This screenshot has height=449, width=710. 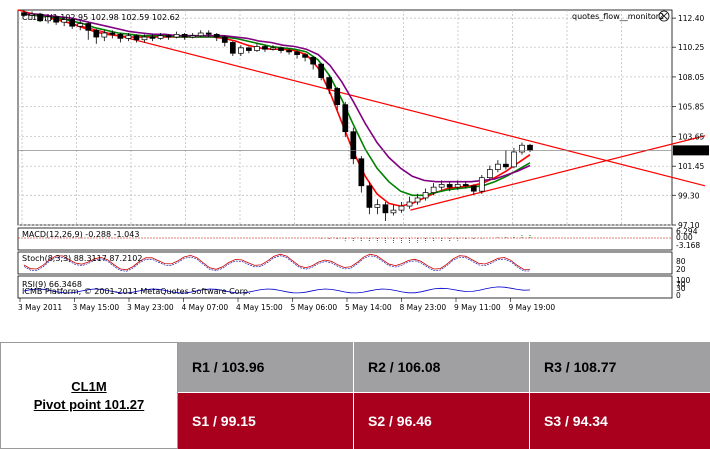 What do you see at coordinates (691, 77) in the screenshot?
I see `price-tick-label: 108.05` at bounding box center [691, 77].